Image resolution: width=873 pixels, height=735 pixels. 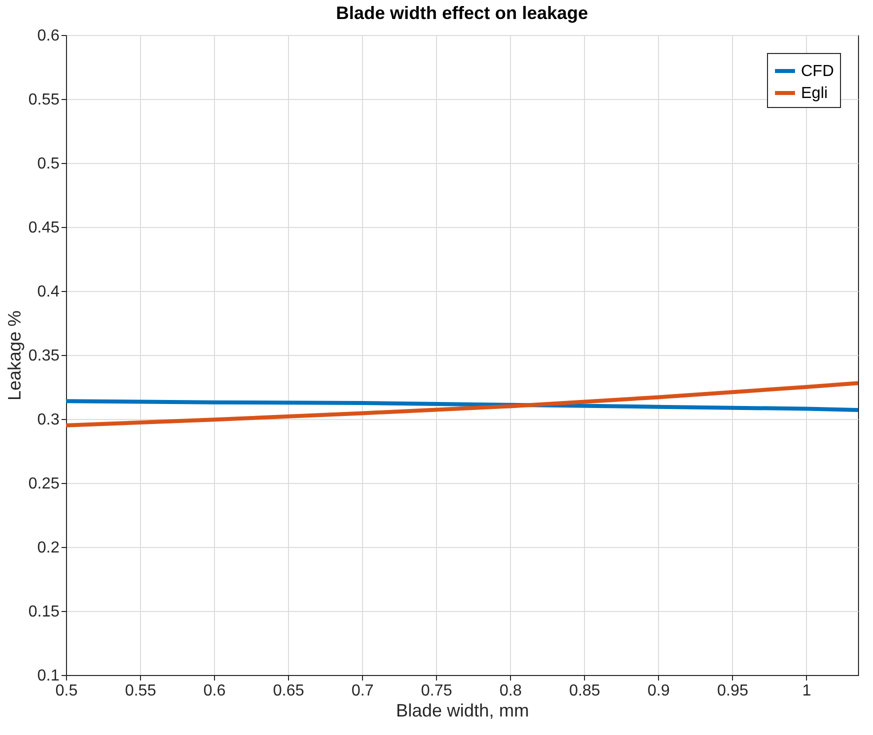 What do you see at coordinates (463, 710) in the screenshot?
I see `x-axis-title: Blade width, mm` at bounding box center [463, 710].